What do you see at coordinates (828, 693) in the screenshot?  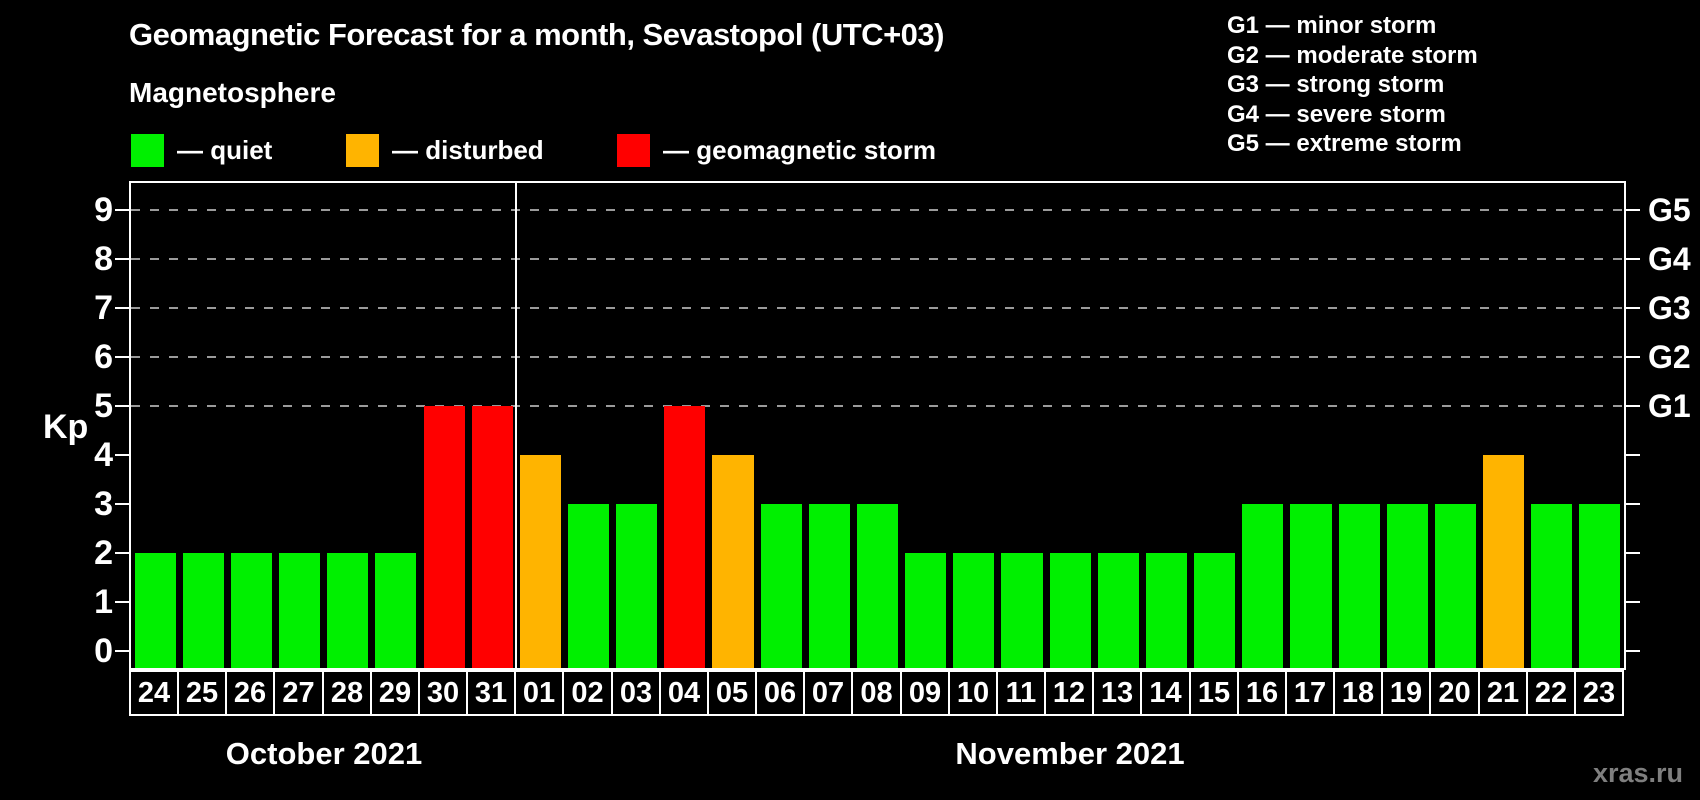 I see `day-label-07: 07` at bounding box center [828, 693].